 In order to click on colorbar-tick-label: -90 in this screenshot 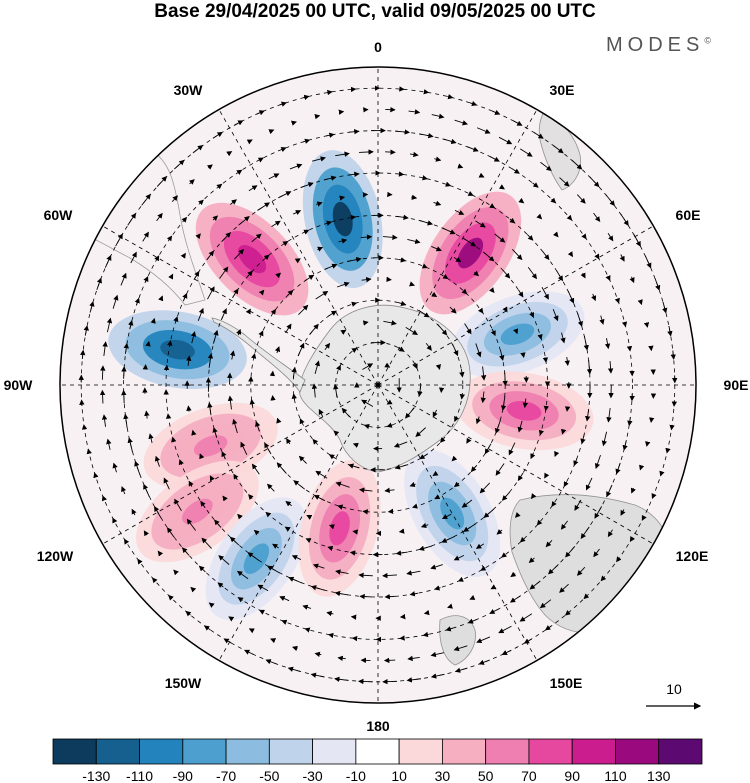, I will do `click(183, 775)`.